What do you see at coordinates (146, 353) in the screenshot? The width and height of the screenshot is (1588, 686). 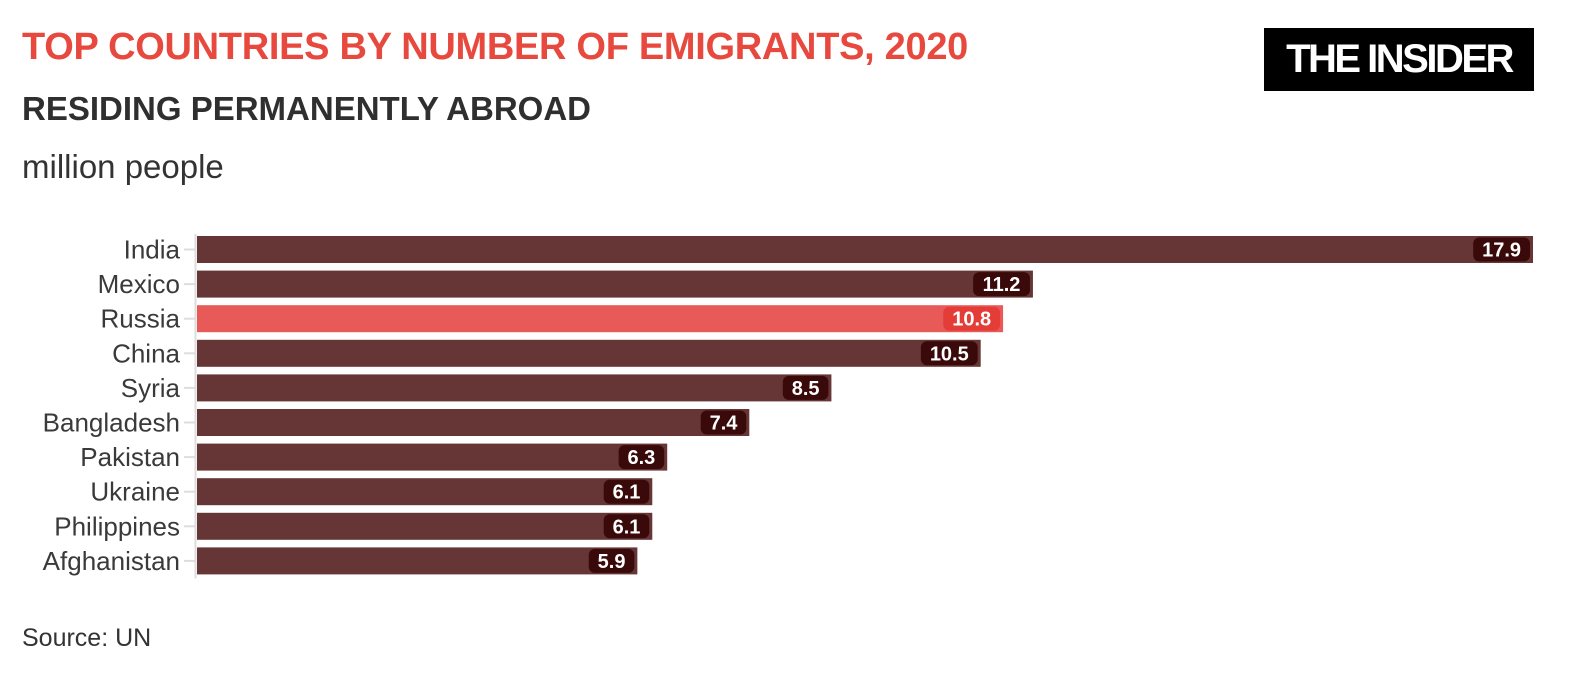 I see `category-label: China` at bounding box center [146, 353].